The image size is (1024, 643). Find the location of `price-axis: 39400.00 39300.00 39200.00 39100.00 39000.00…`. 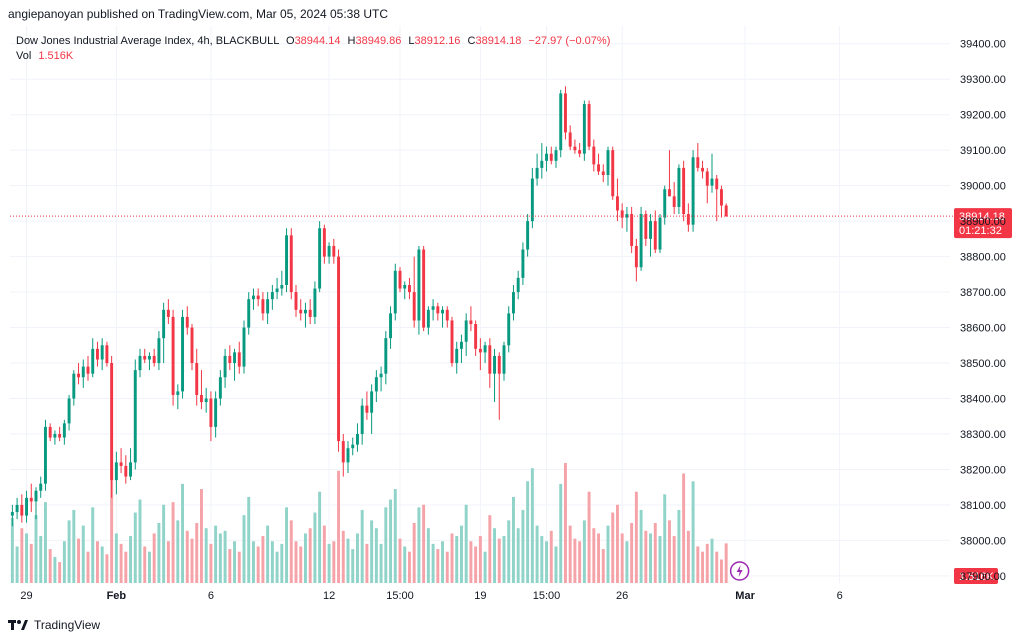

price-axis: 39400.00 39300.00 39200.00 39100.00 39000.00… is located at coordinates (983, 311).